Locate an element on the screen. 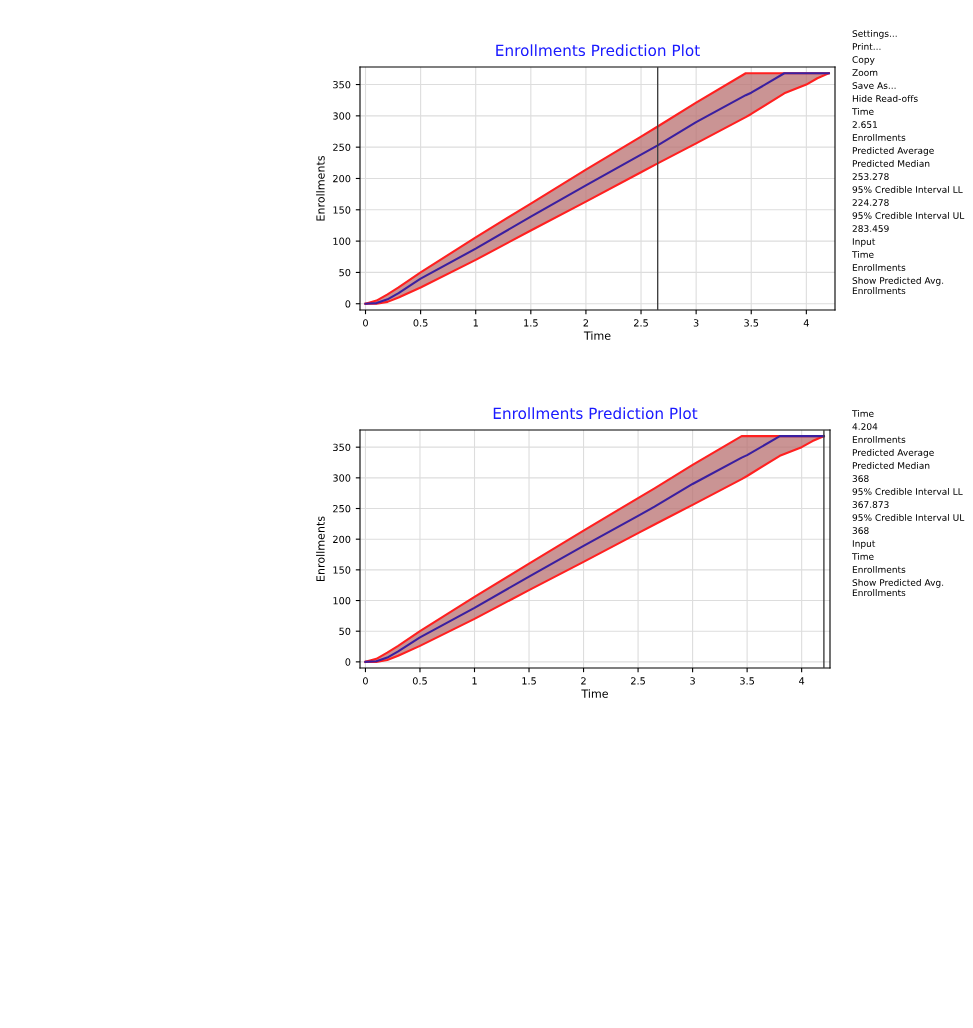 This screenshot has height=1028, width=973. text: 2.651 is located at coordinates (865, 124).